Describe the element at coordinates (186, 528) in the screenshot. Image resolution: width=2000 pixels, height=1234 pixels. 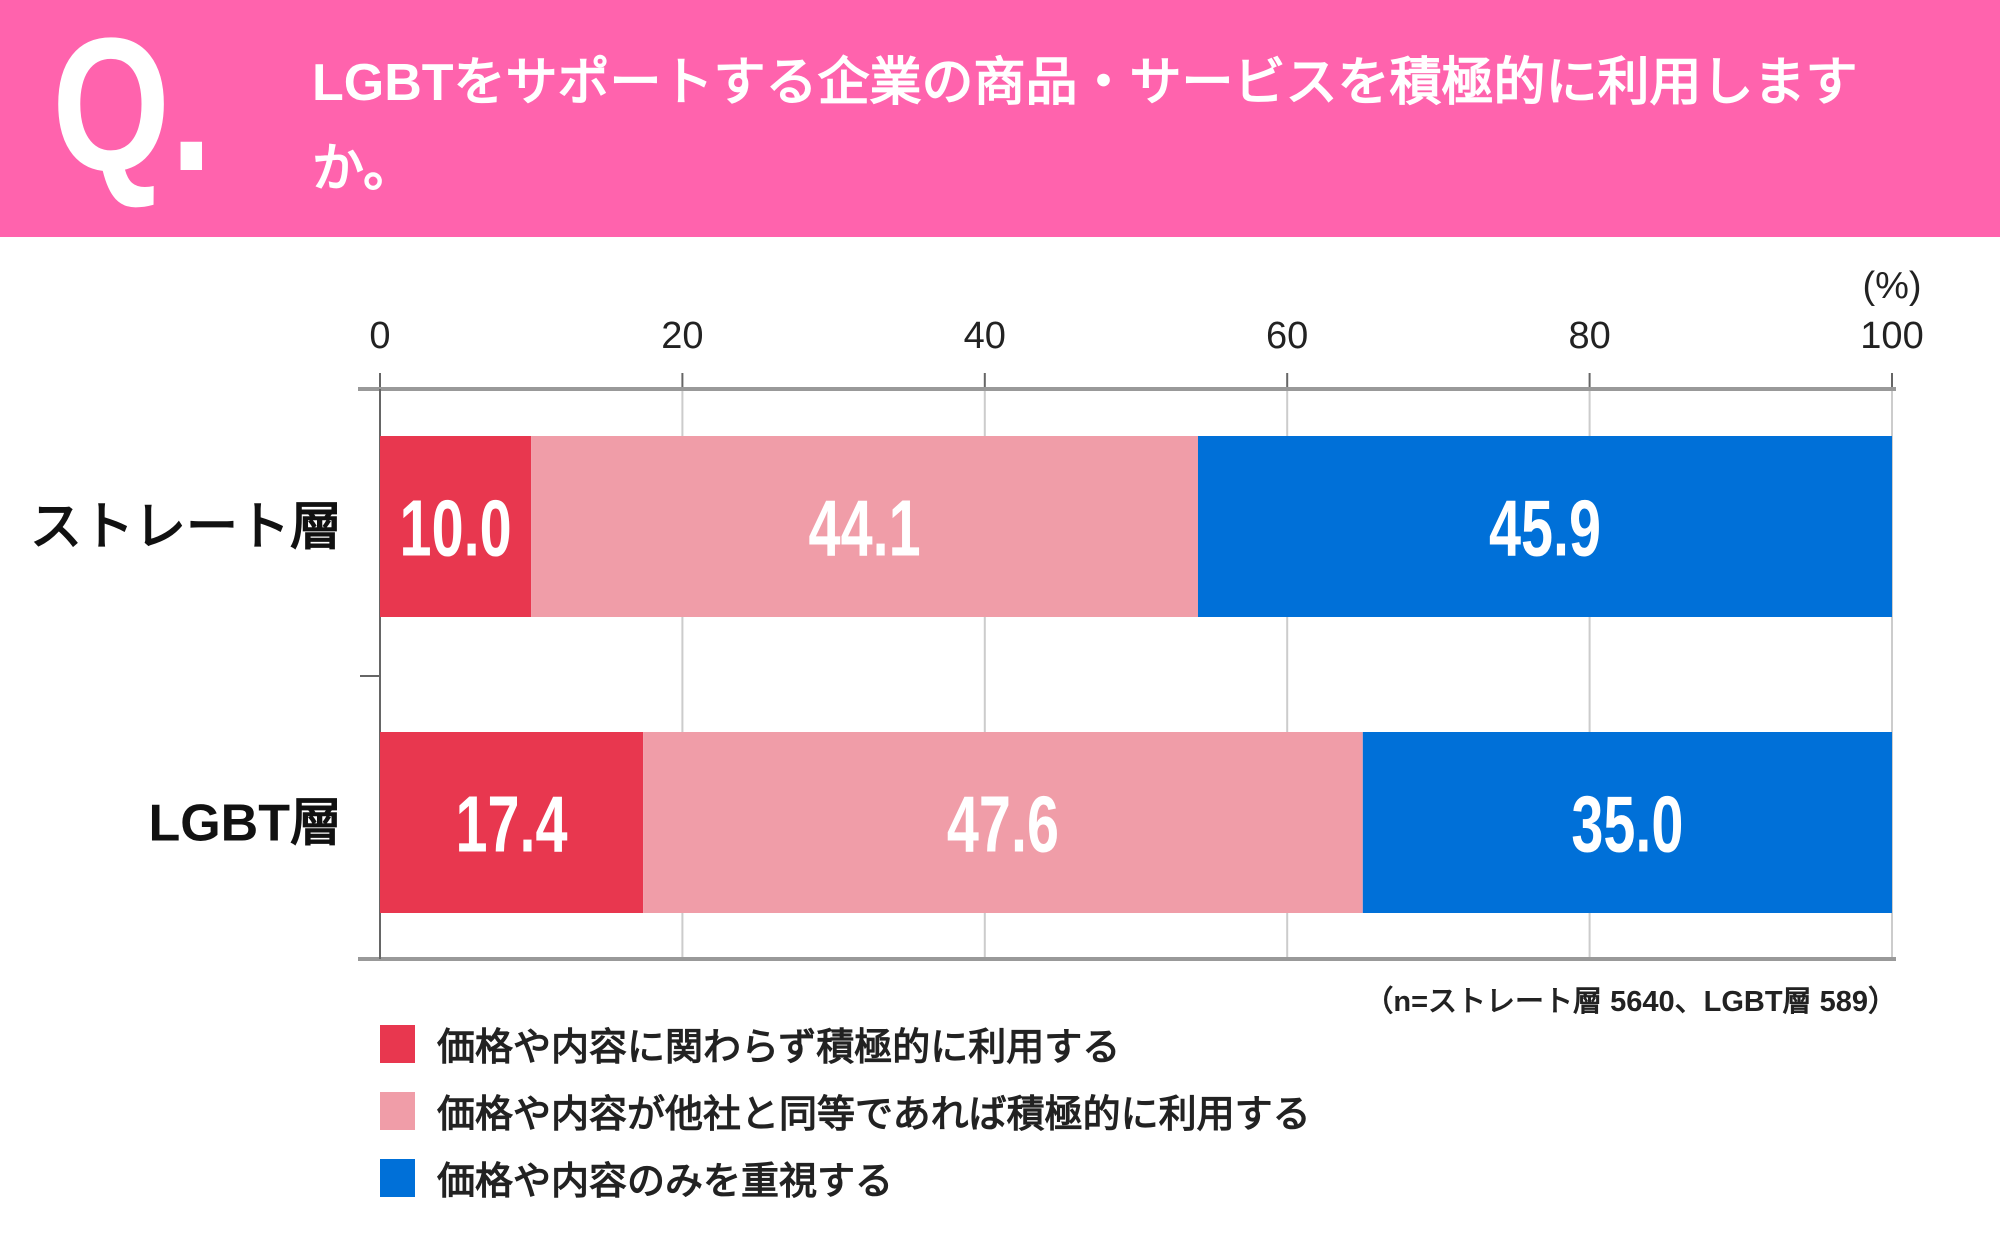
I see `category-label: ストレート層` at that location.